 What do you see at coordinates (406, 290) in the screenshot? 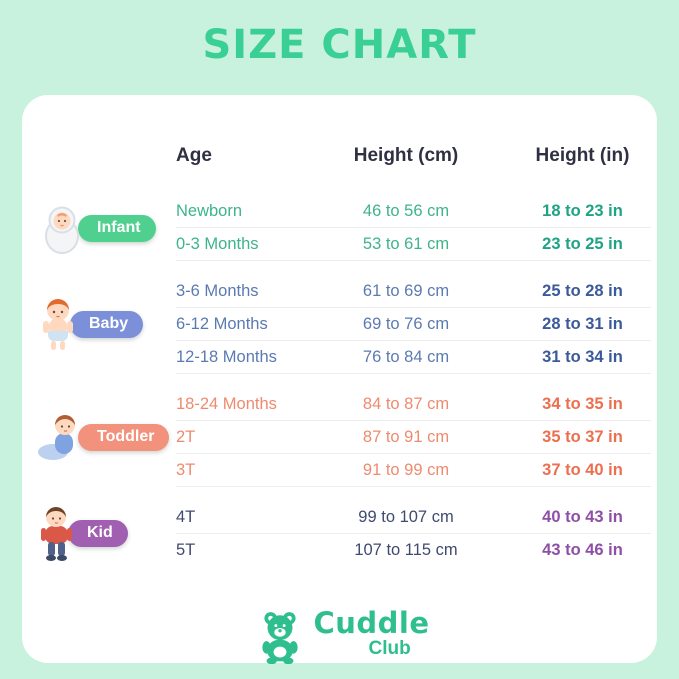
I see `height-cm-cell: 61 to 69 cm` at bounding box center [406, 290].